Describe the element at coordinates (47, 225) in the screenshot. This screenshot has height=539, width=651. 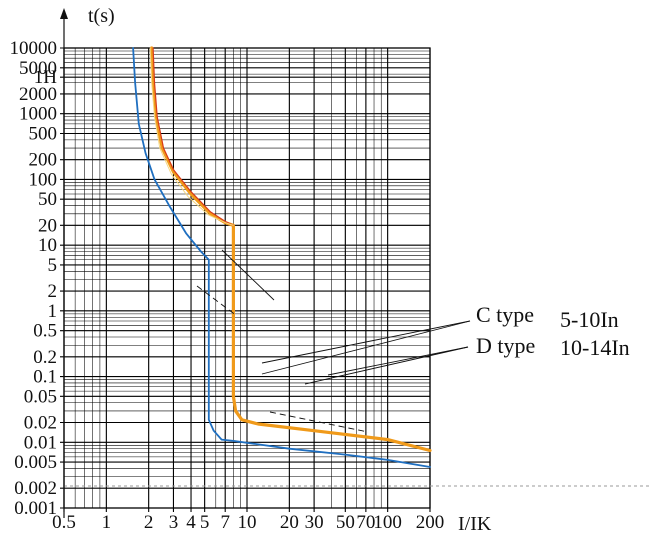
I see `y-tick-label: 20` at that location.